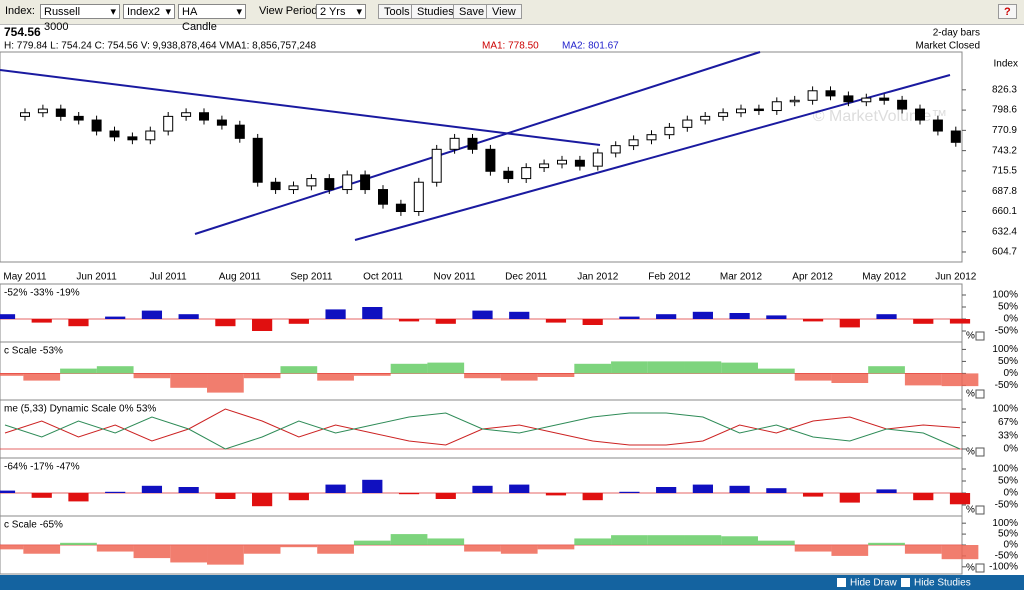  Describe the element at coordinates (149, 12) in the screenshot. I see `index2-select: Index2` at that location.